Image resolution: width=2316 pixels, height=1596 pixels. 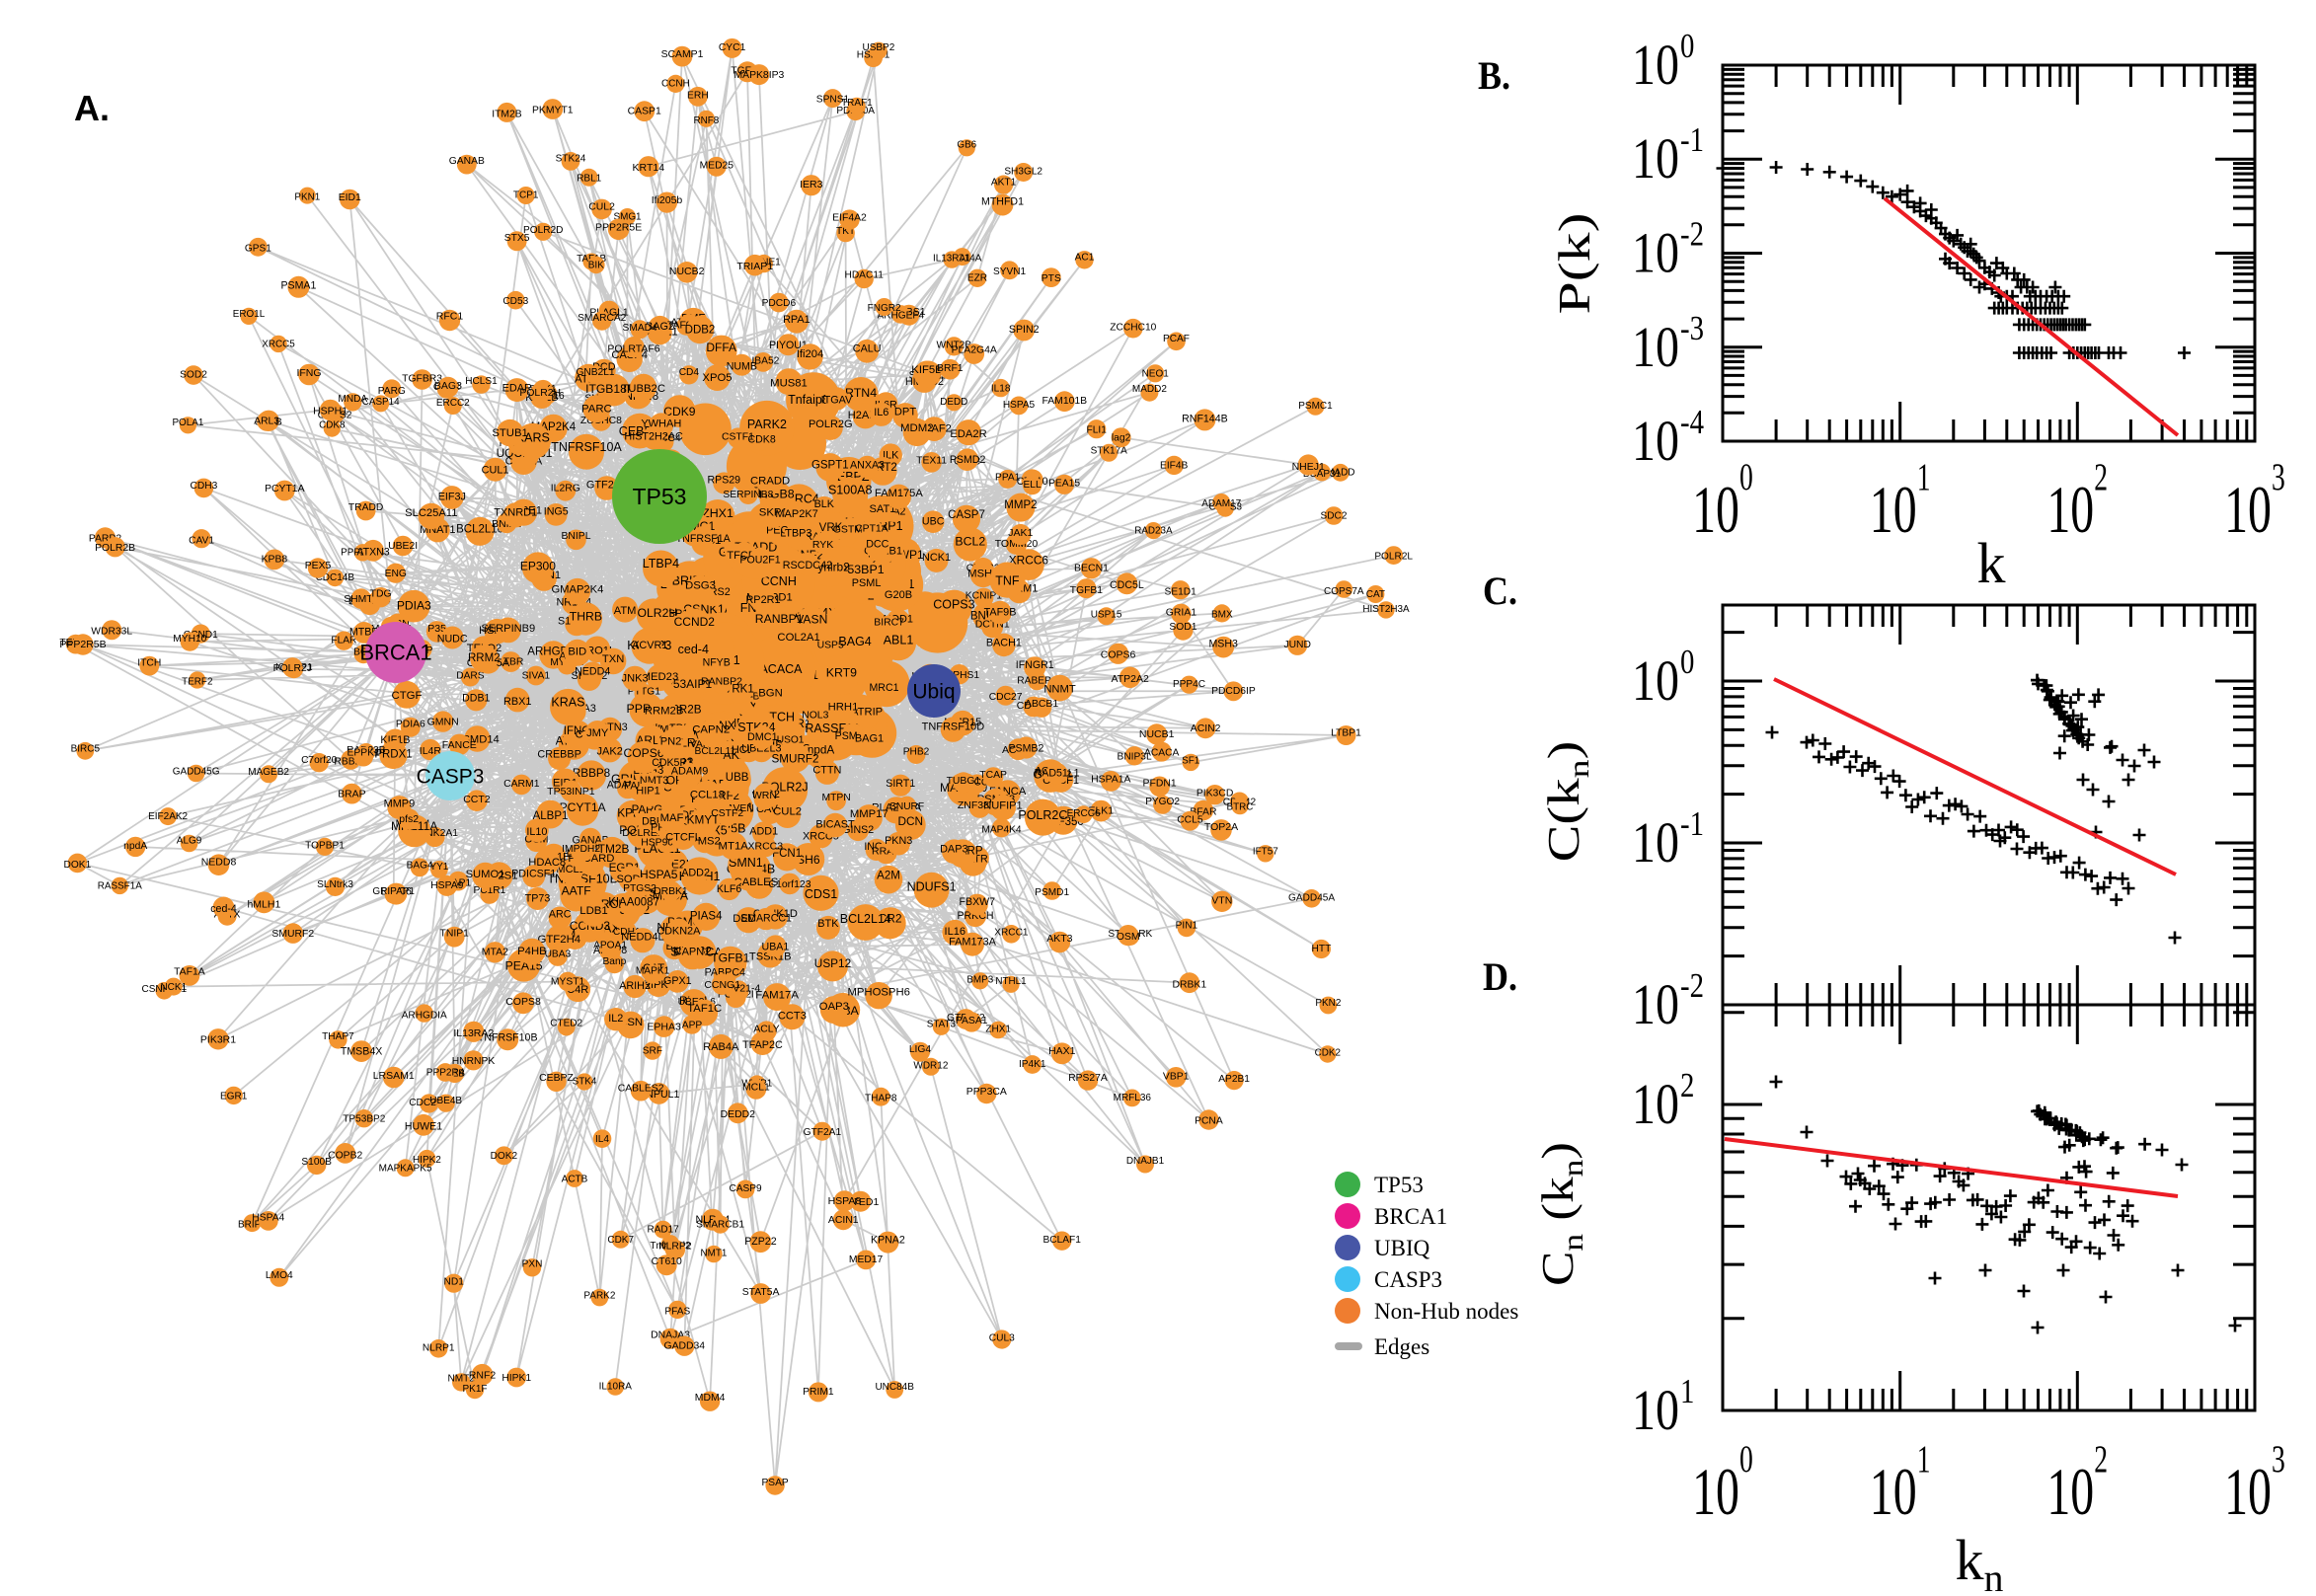 I want to click on svg-text: D., so click(x=1500, y=977).